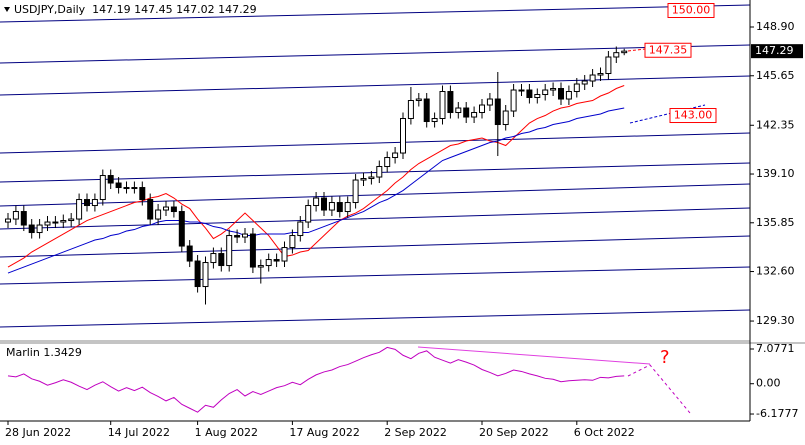 Image resolution: width=805 pixels, height=445 pixels. Describe the element at coordinates (775, 348) in the screenshot. I see `y-tick-label: 7.0771` at that location.